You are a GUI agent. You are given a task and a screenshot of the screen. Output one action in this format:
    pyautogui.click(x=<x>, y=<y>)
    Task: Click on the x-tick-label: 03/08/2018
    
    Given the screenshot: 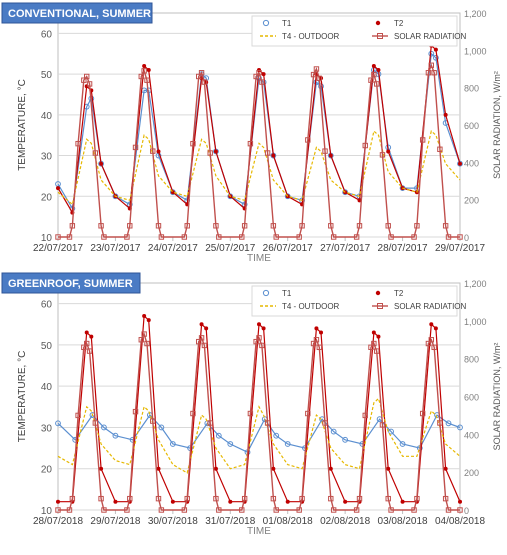 What is the action you would take?
    pyautogui.click(x=403, y=521)
    